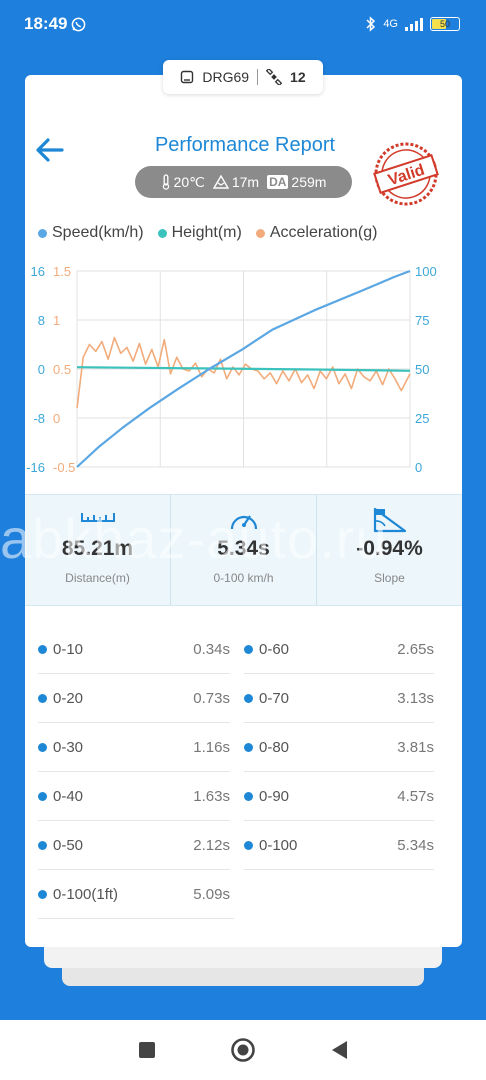  I want to click on device-name: DRG69, so click(226, 77).